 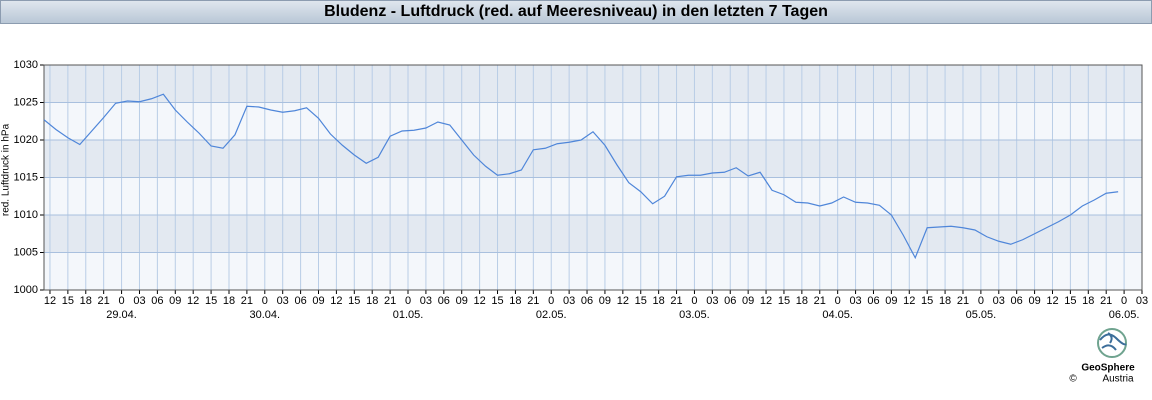 What do you see at coordinates (551, 315) in the screenshot?
I see `date-label: 02.05.` at bounding box center [551, 315].